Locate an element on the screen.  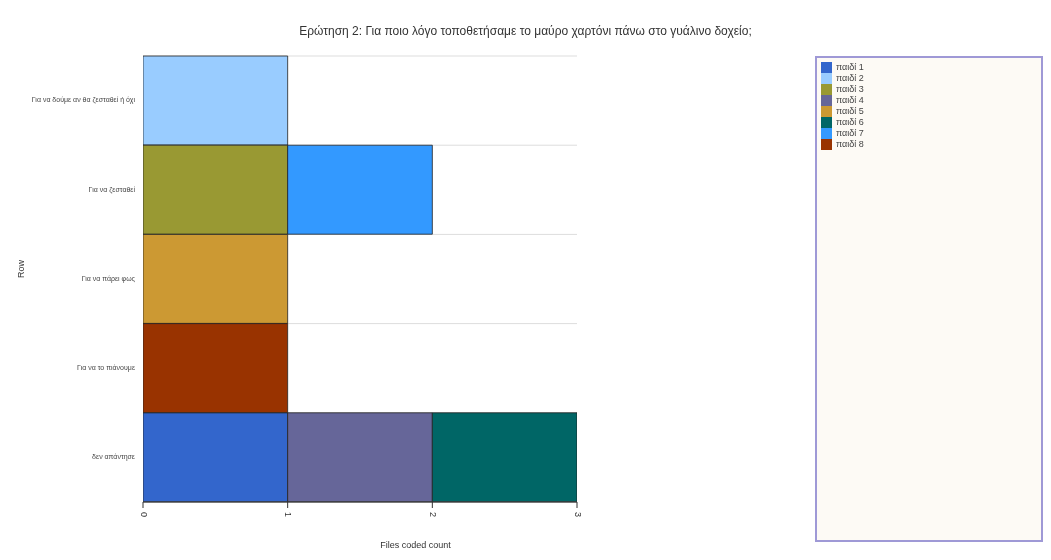
x-tick-label: 1 is located at coordinates (288, 515).